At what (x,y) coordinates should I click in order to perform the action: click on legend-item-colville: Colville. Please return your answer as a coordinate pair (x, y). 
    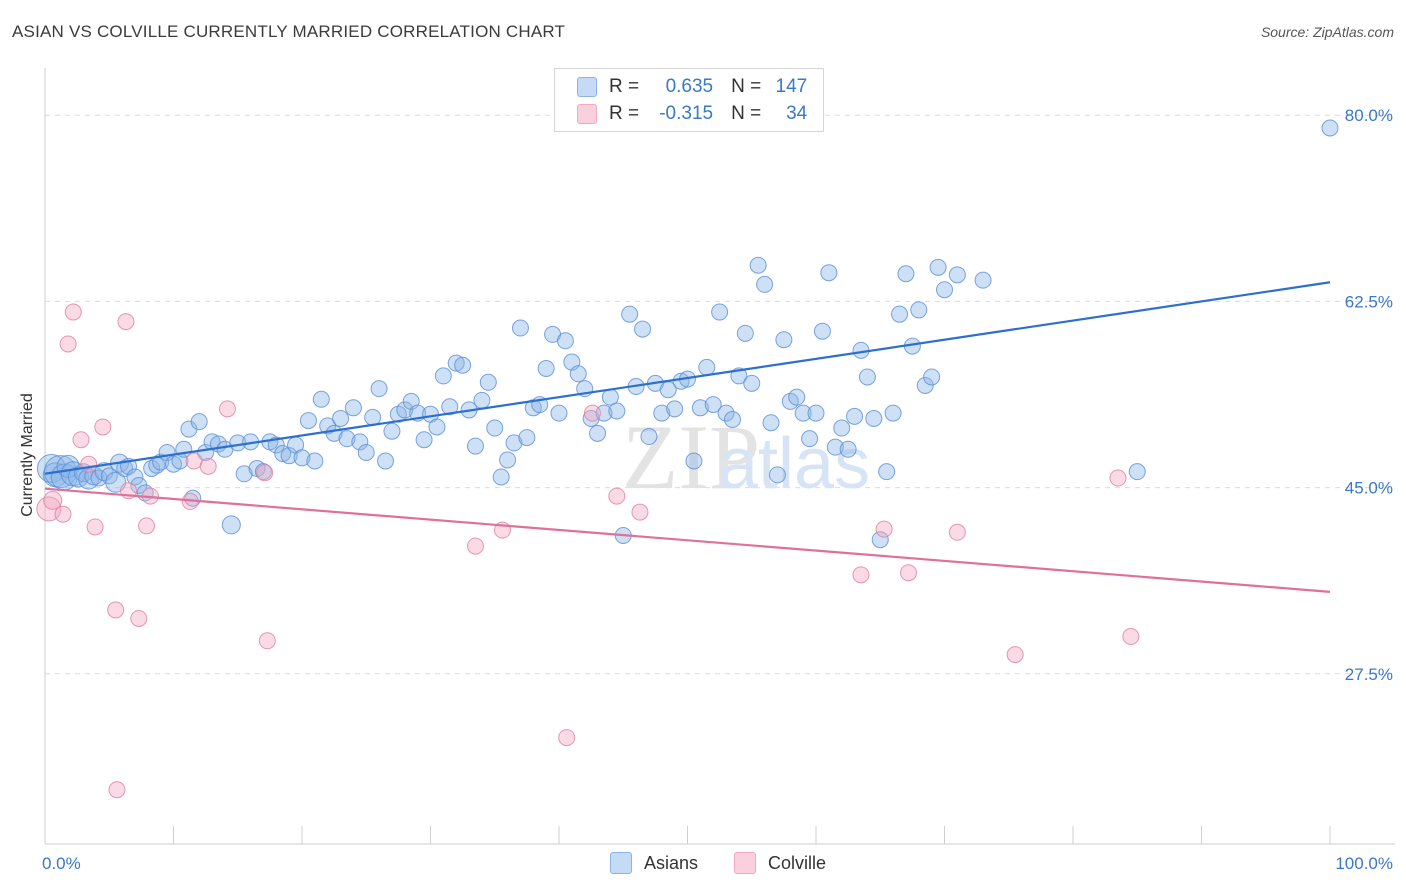
    Looking at the image, I should click on (780, 863).